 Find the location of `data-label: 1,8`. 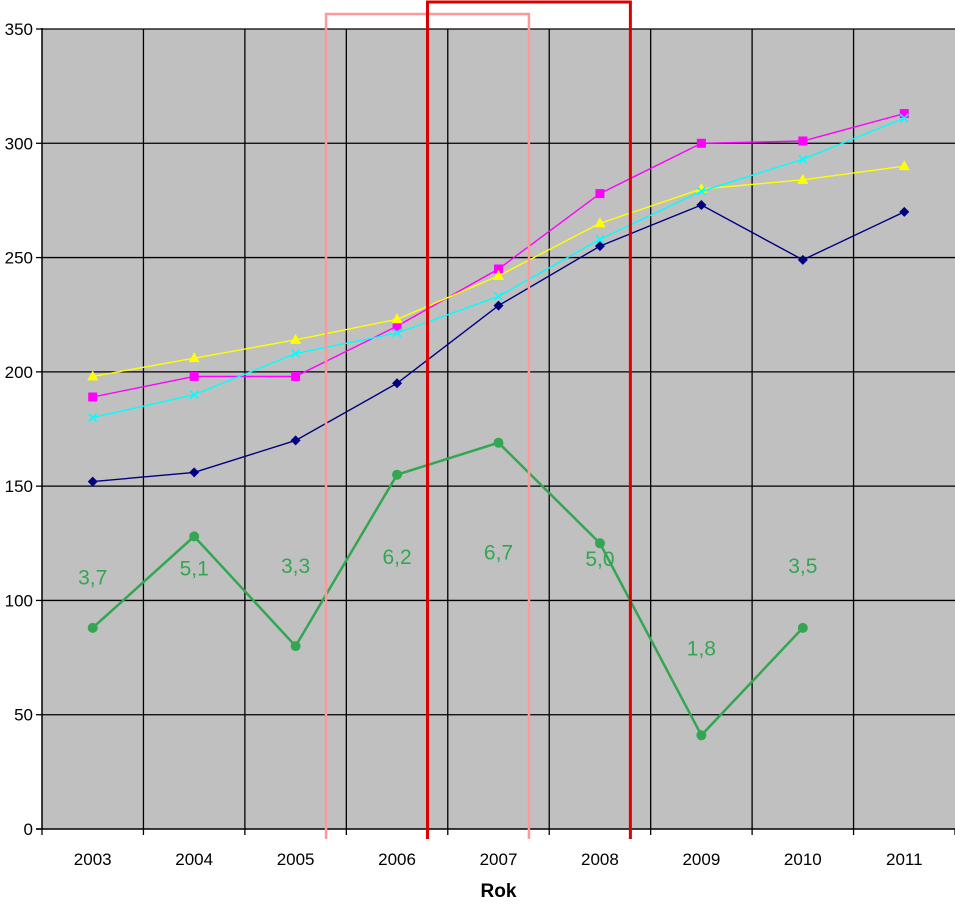

data-label: 1,8 is located at coordinates (701, 648).